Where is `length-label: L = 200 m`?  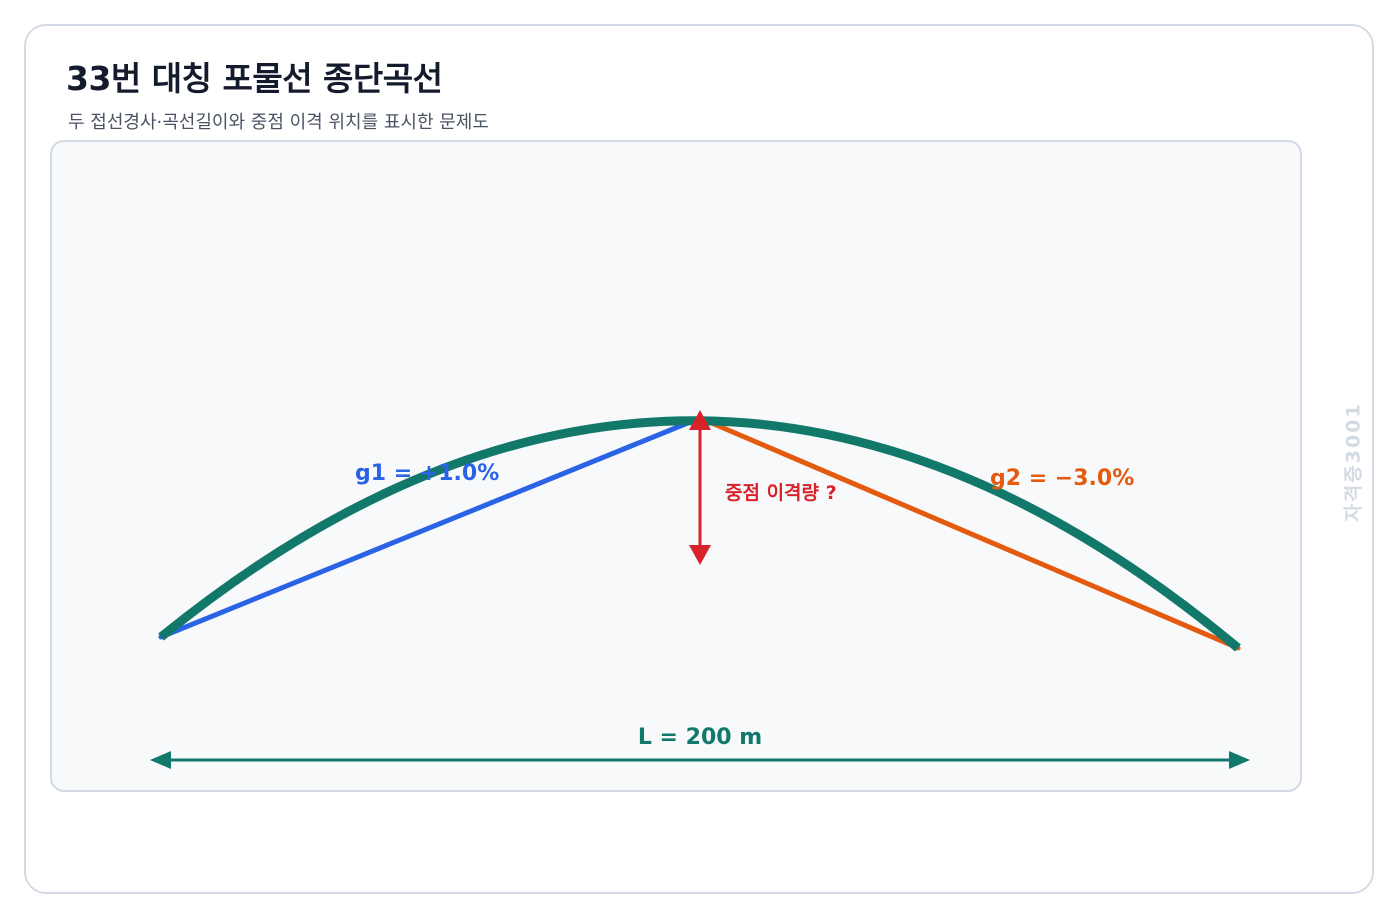
length-label: L = 200 m is located at coordinates (700, 737).